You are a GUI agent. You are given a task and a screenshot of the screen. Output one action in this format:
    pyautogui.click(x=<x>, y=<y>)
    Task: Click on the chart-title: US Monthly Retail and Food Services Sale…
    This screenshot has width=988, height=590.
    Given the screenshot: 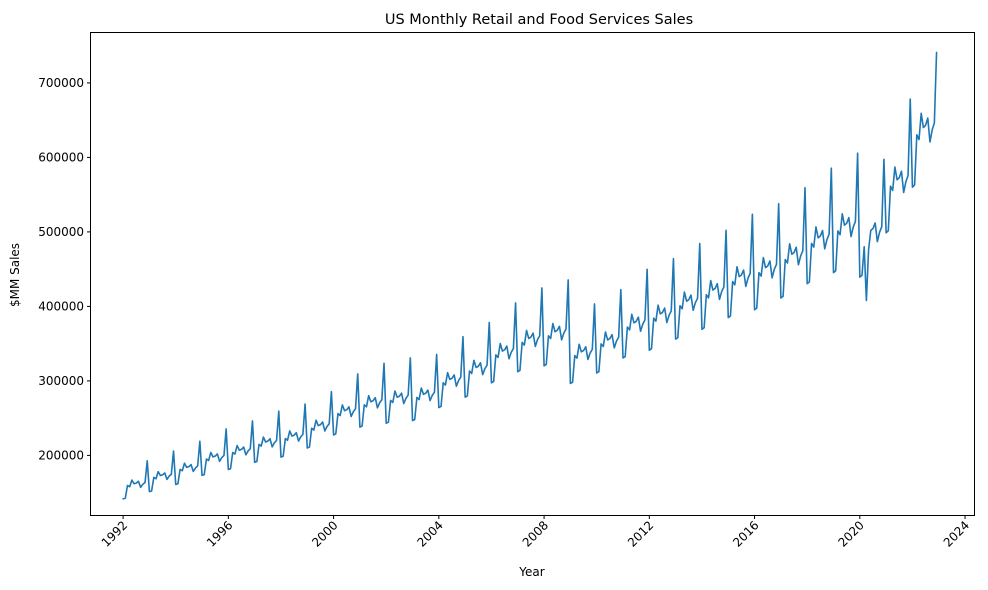 What is the action you would take?
    pyautogui.click(x=539, y=20)
    